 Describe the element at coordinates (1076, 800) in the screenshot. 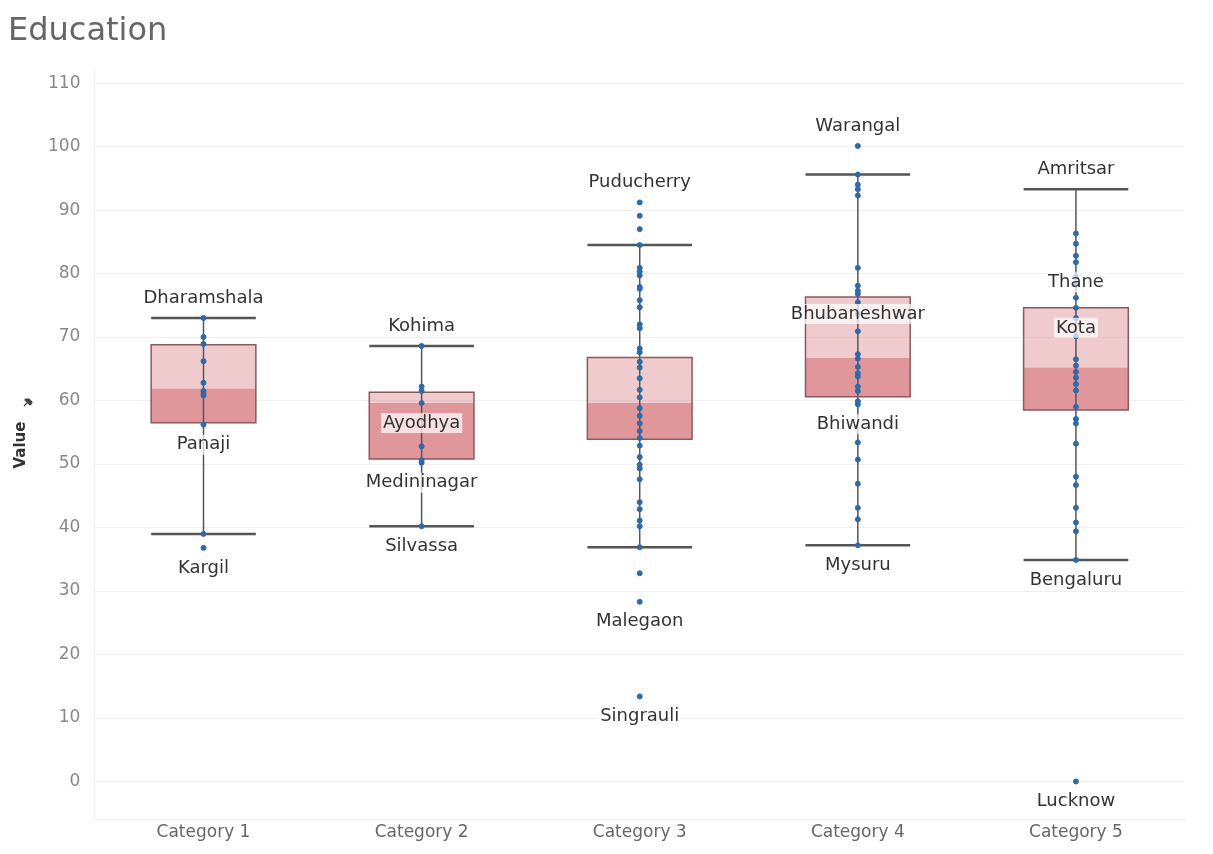

I see `annotation: Lucknow` at that location.